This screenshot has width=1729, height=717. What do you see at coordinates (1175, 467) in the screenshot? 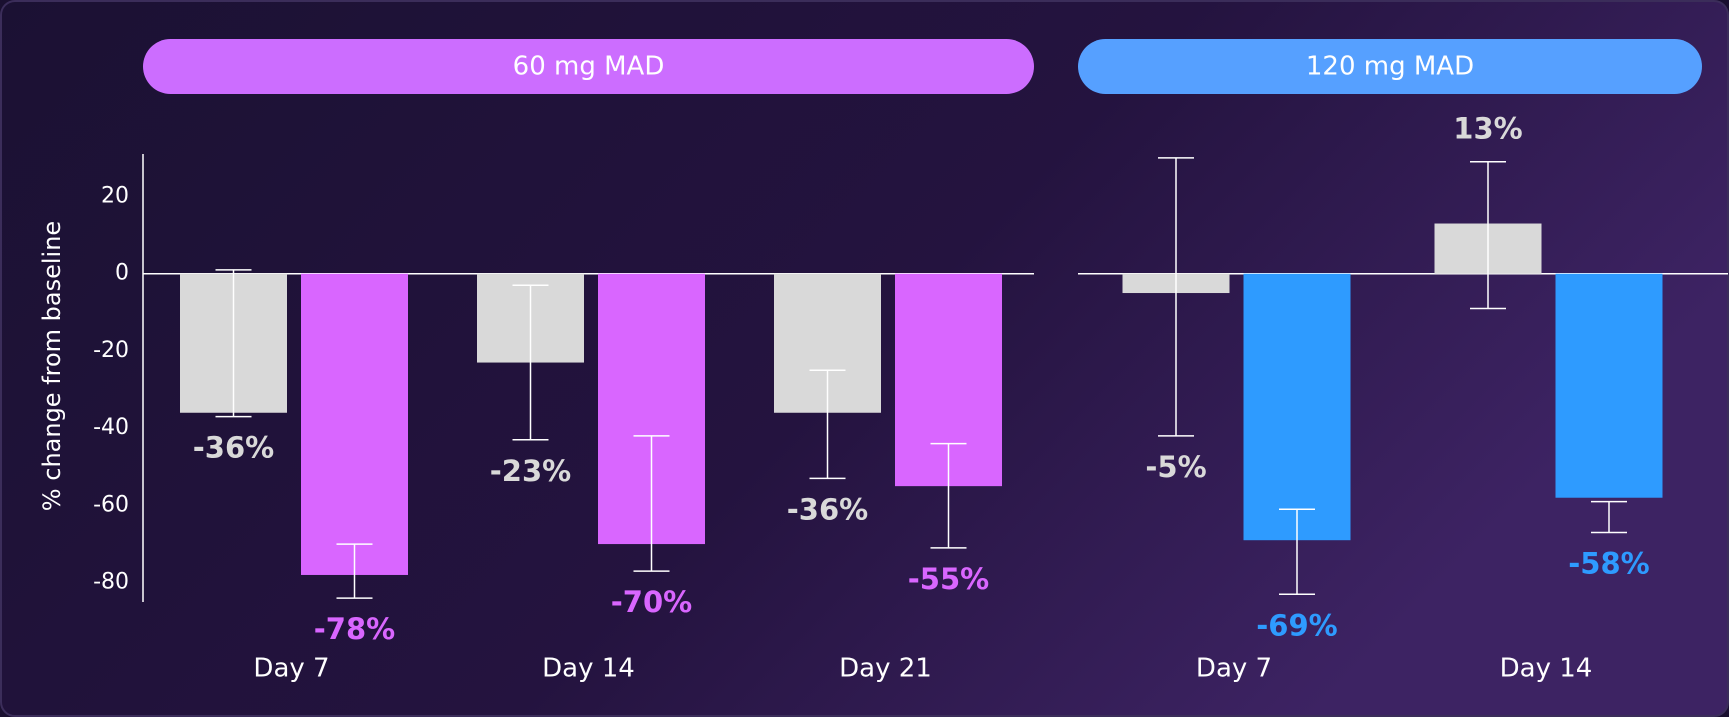
I see `value-label: -5%` at bounding box center [1175, 467].